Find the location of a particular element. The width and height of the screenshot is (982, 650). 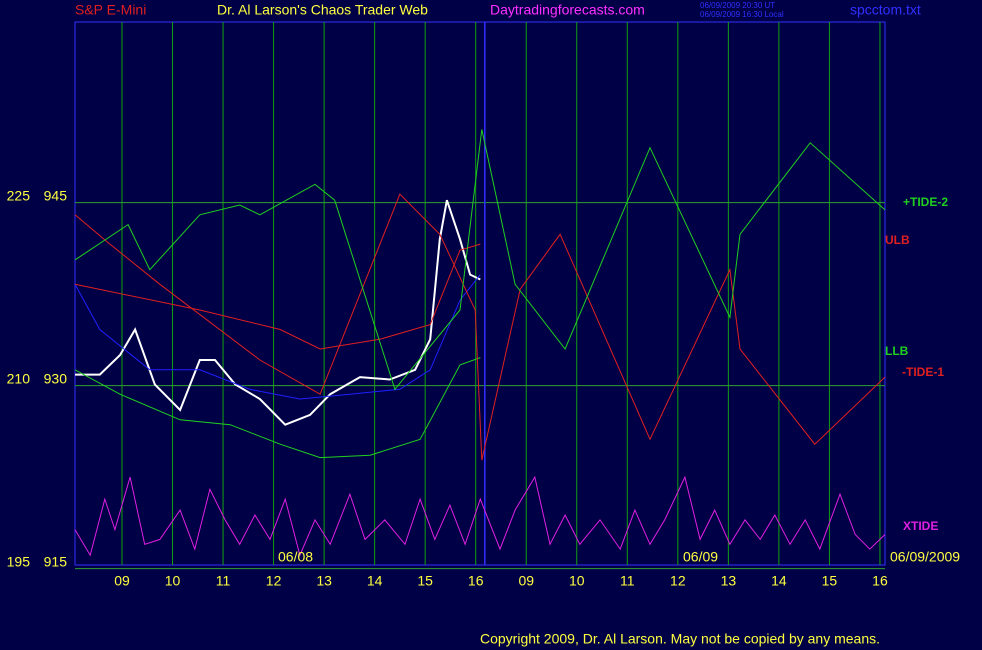

series-label: ULB is located at coordinates (897, 240).